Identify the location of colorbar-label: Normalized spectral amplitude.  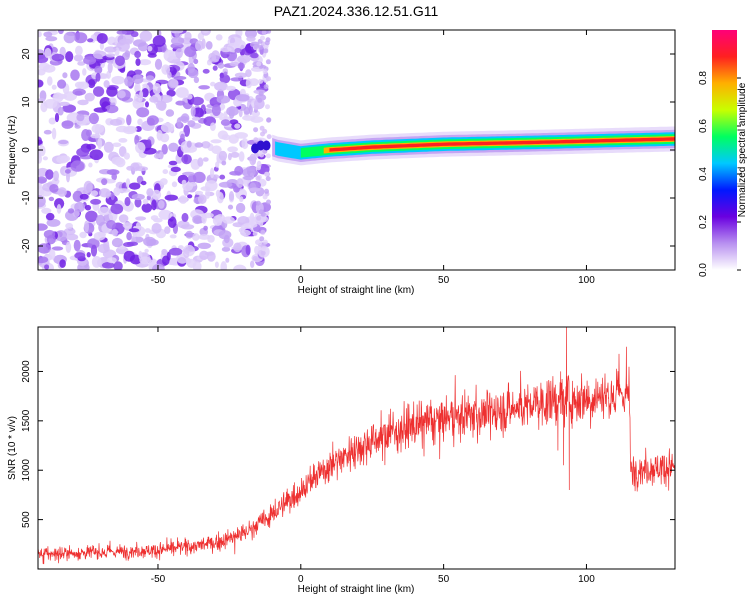
(742, 149).